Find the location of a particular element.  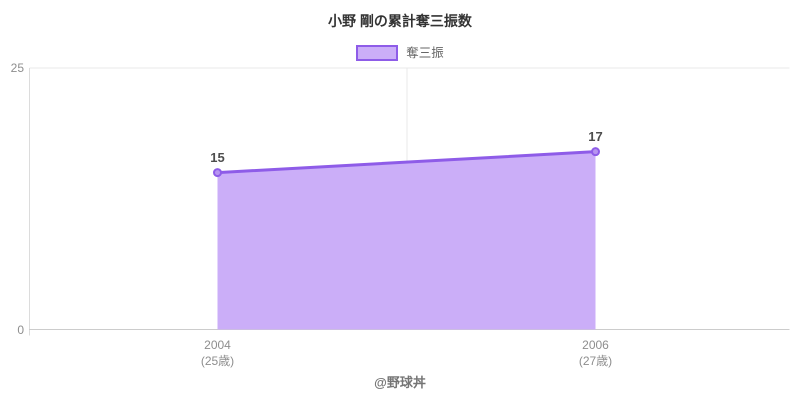

x-tick-label: 2006 (27歳) is located at coordinates (595, 352).